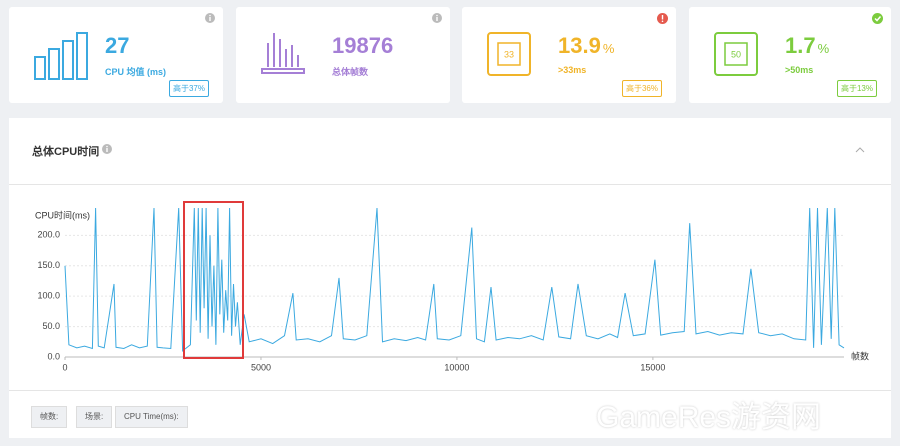 The height and width of the screenshot is (446, 900). I want to click on card-label: >50ms, so click(799, 70).